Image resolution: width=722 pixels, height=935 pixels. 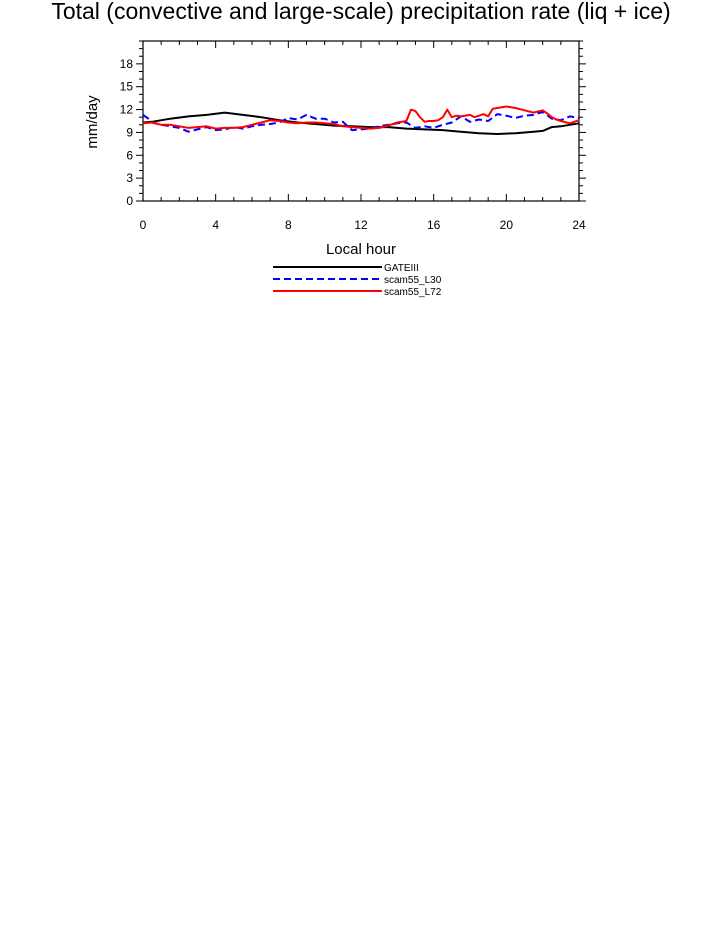 I want to click on y-tick-label: 12, so click(x=127, y=110).